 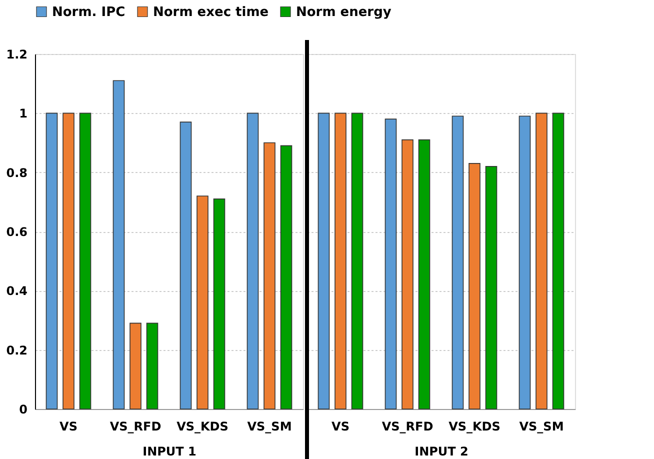 What do you see at coordinates (441, 451) in the screenshot?
I see `x-axis-title: INPUT 2` at bounding box center [441, 451].